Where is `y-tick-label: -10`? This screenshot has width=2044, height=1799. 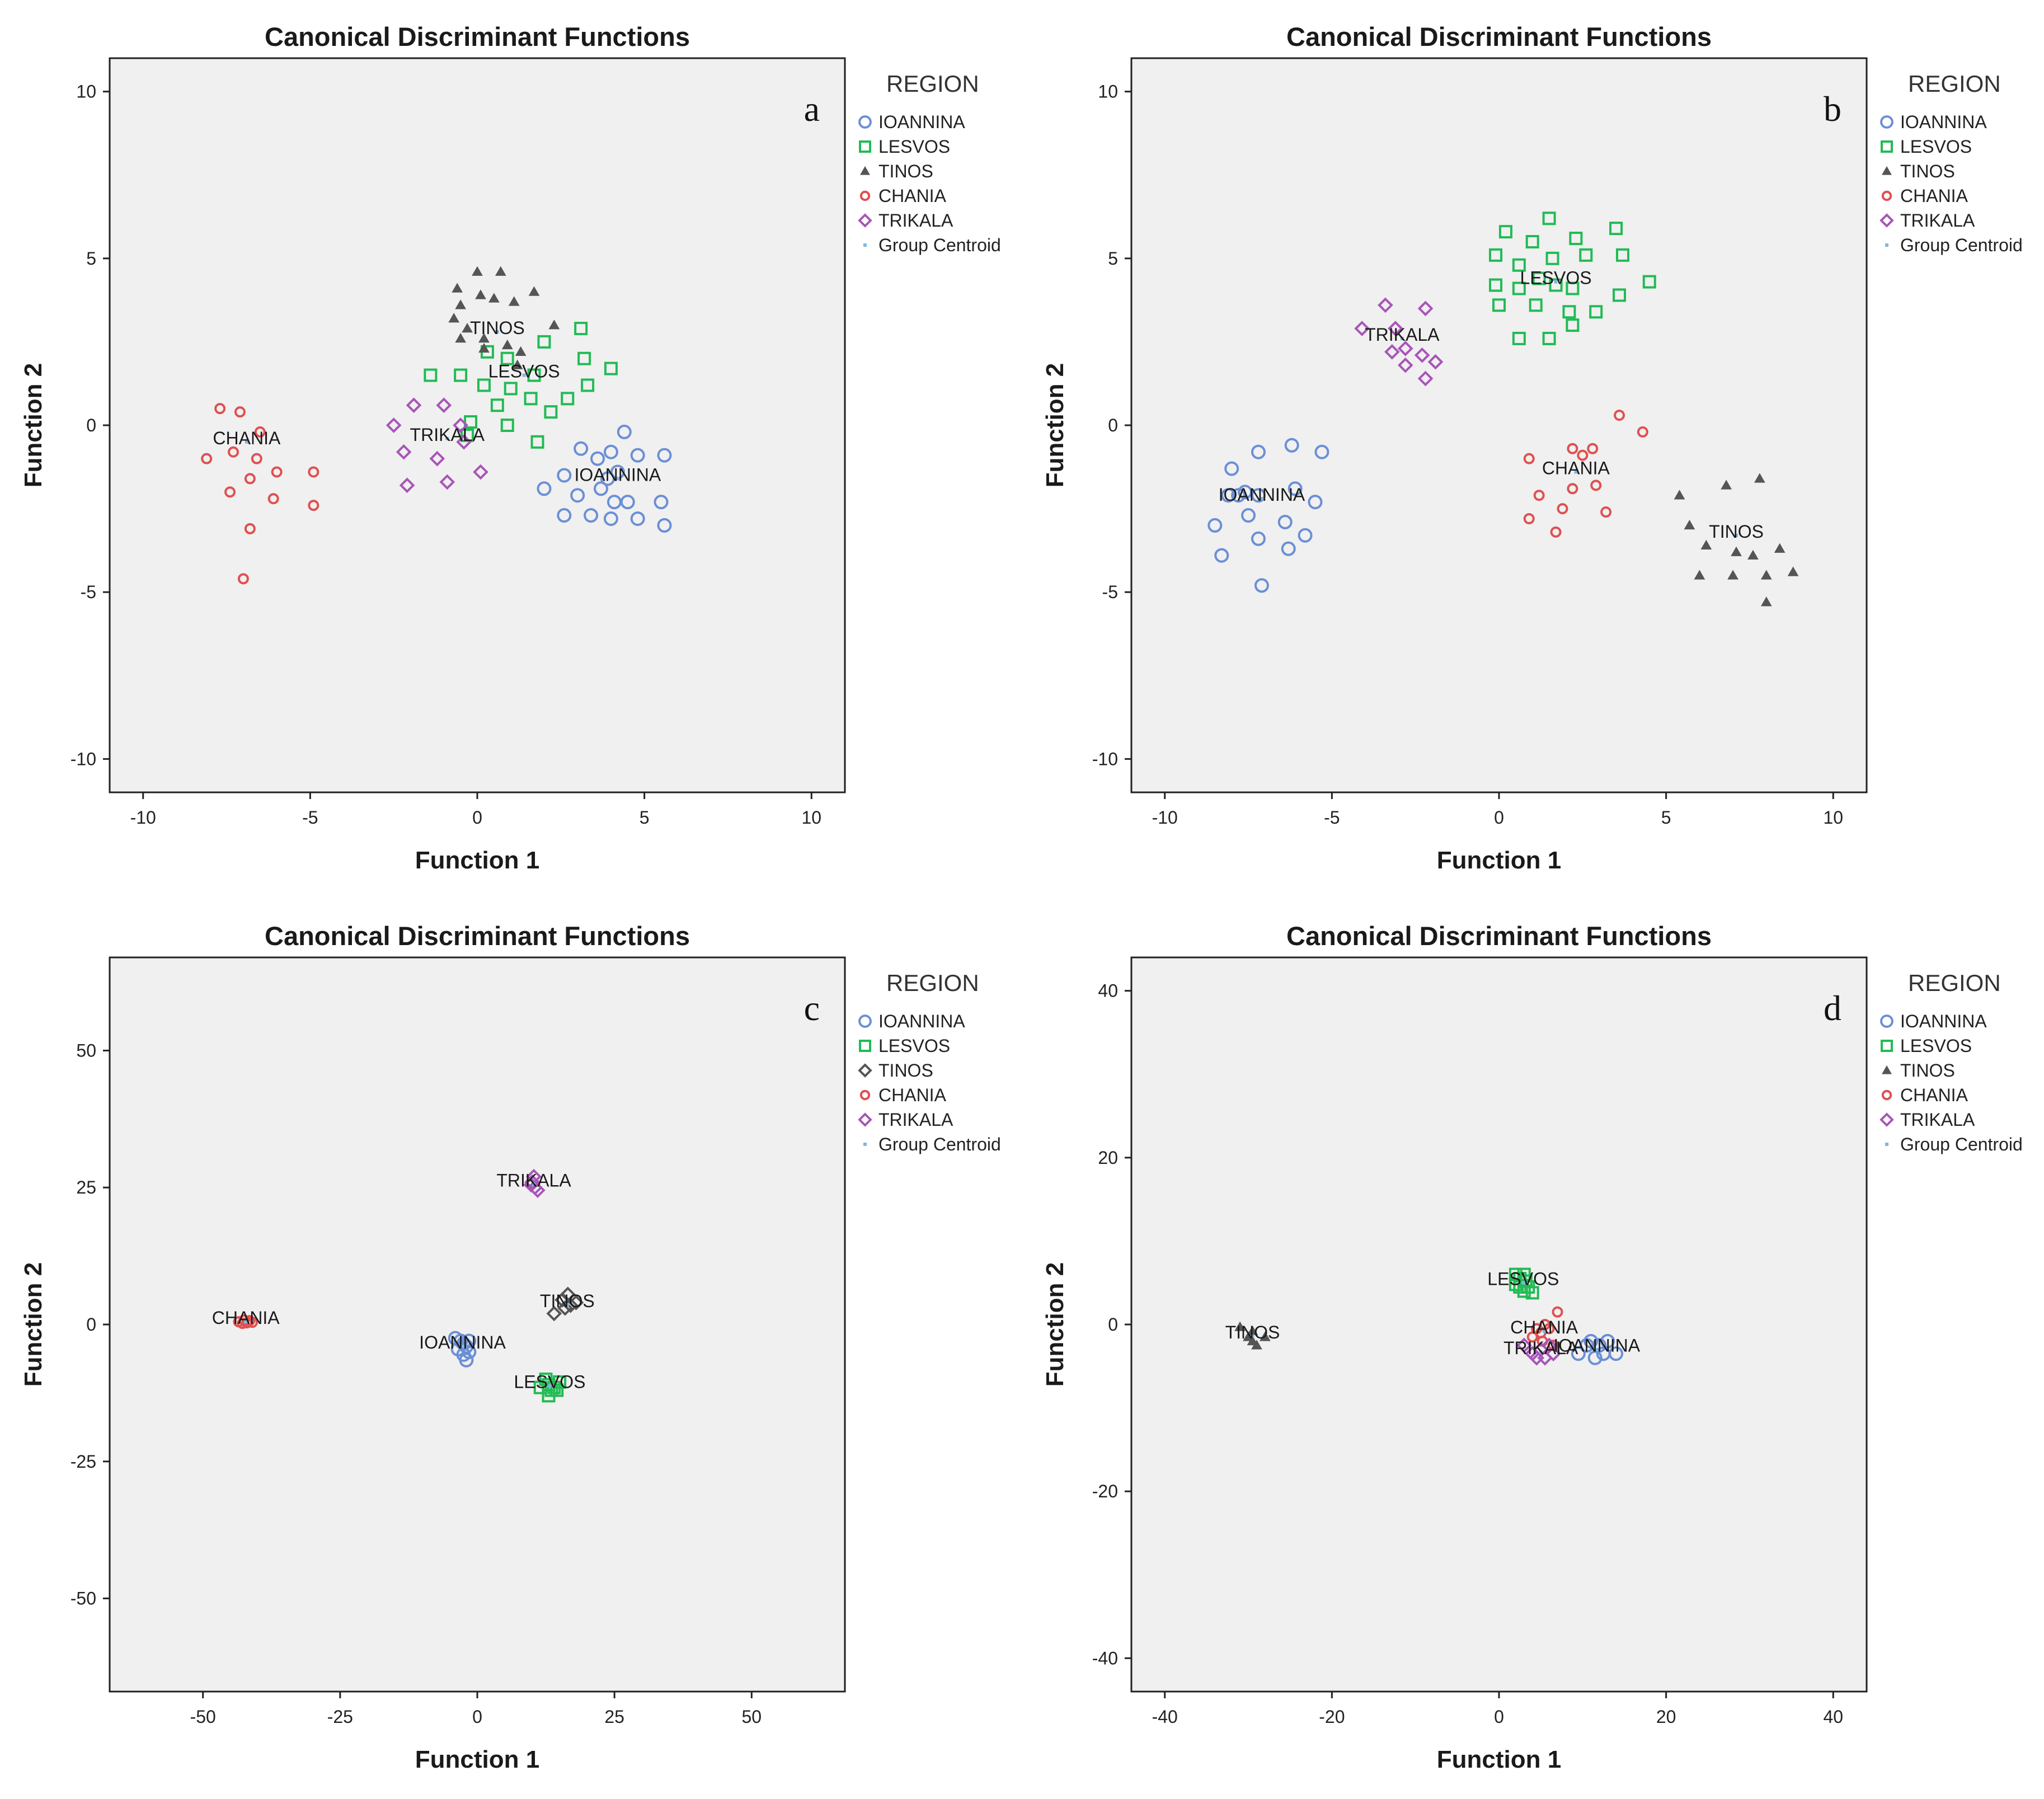 y-tick-label: -10 is located at coordinates (84, 759).